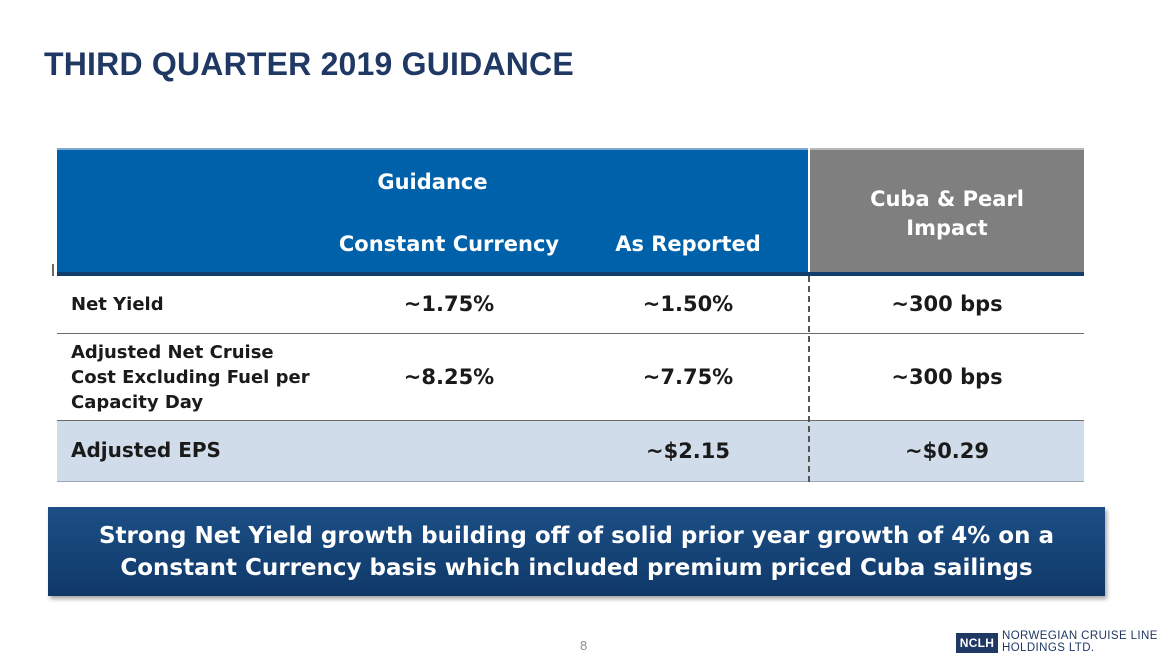 The height and width of the screenshot is (660, 1173). I want to click on company-logo: NCLH NORWEGIAN CRUISE LINE HOLDINGS LTD., so click(1057, 643).